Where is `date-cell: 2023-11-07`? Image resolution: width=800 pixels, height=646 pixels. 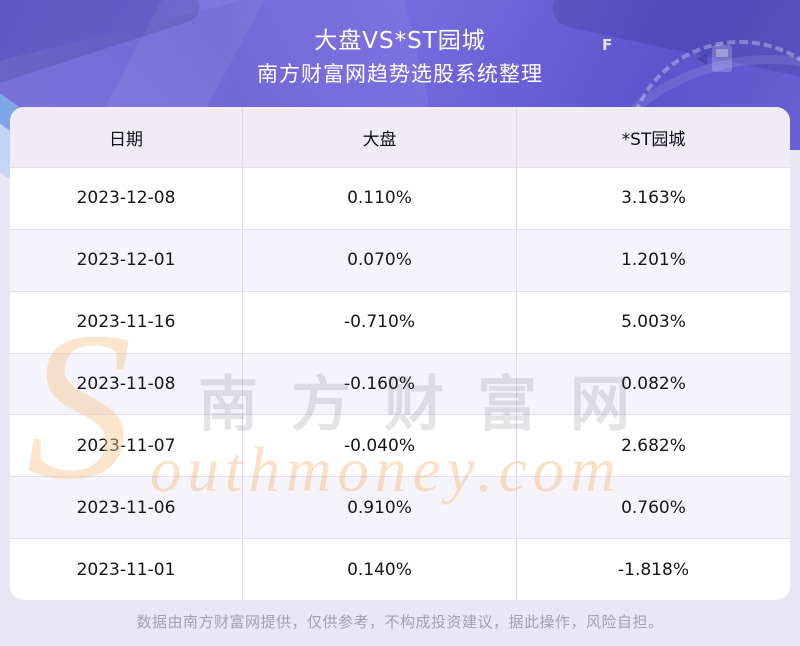 date-cell: 2023-11-07 is located at coordinates (126, 446).